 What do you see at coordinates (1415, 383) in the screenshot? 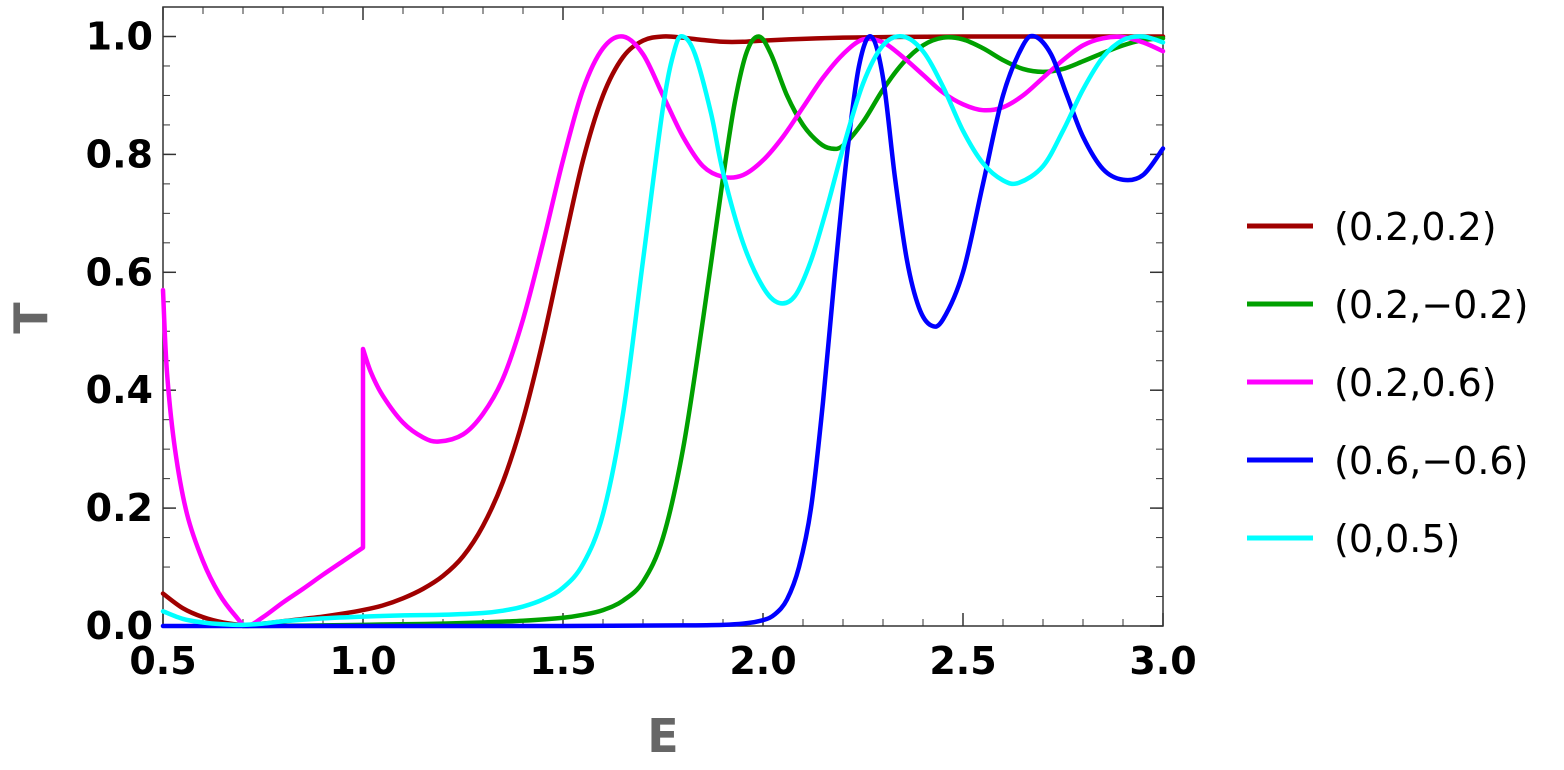
I see `legend-label: (0.2,0.6)` at bounding box center [1415, 383].